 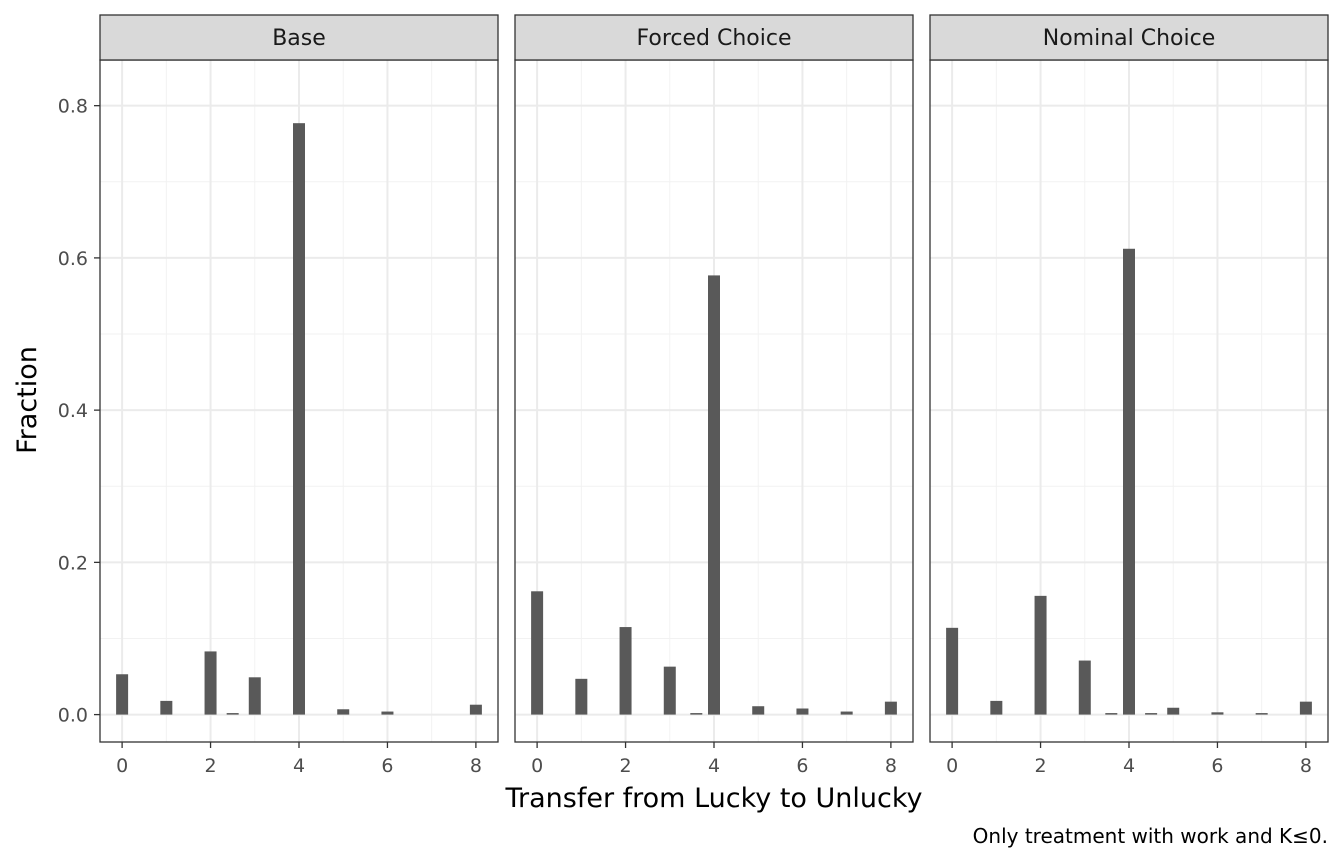 What do you see at coordinates (73, 563) in the screenshot?
I see `y-tick-label: 0.2` at bounding box center [73, 563].